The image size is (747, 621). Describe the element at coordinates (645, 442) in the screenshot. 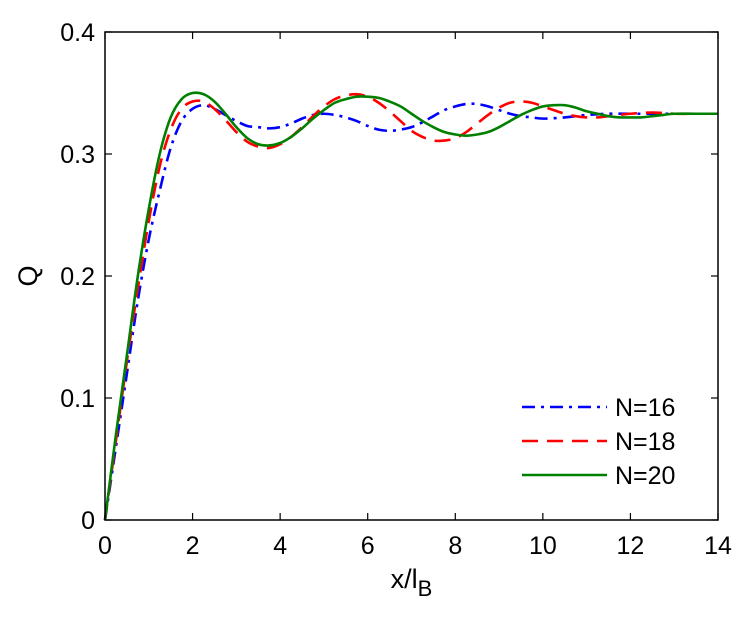

I see `legend-label: N=18` at that location.